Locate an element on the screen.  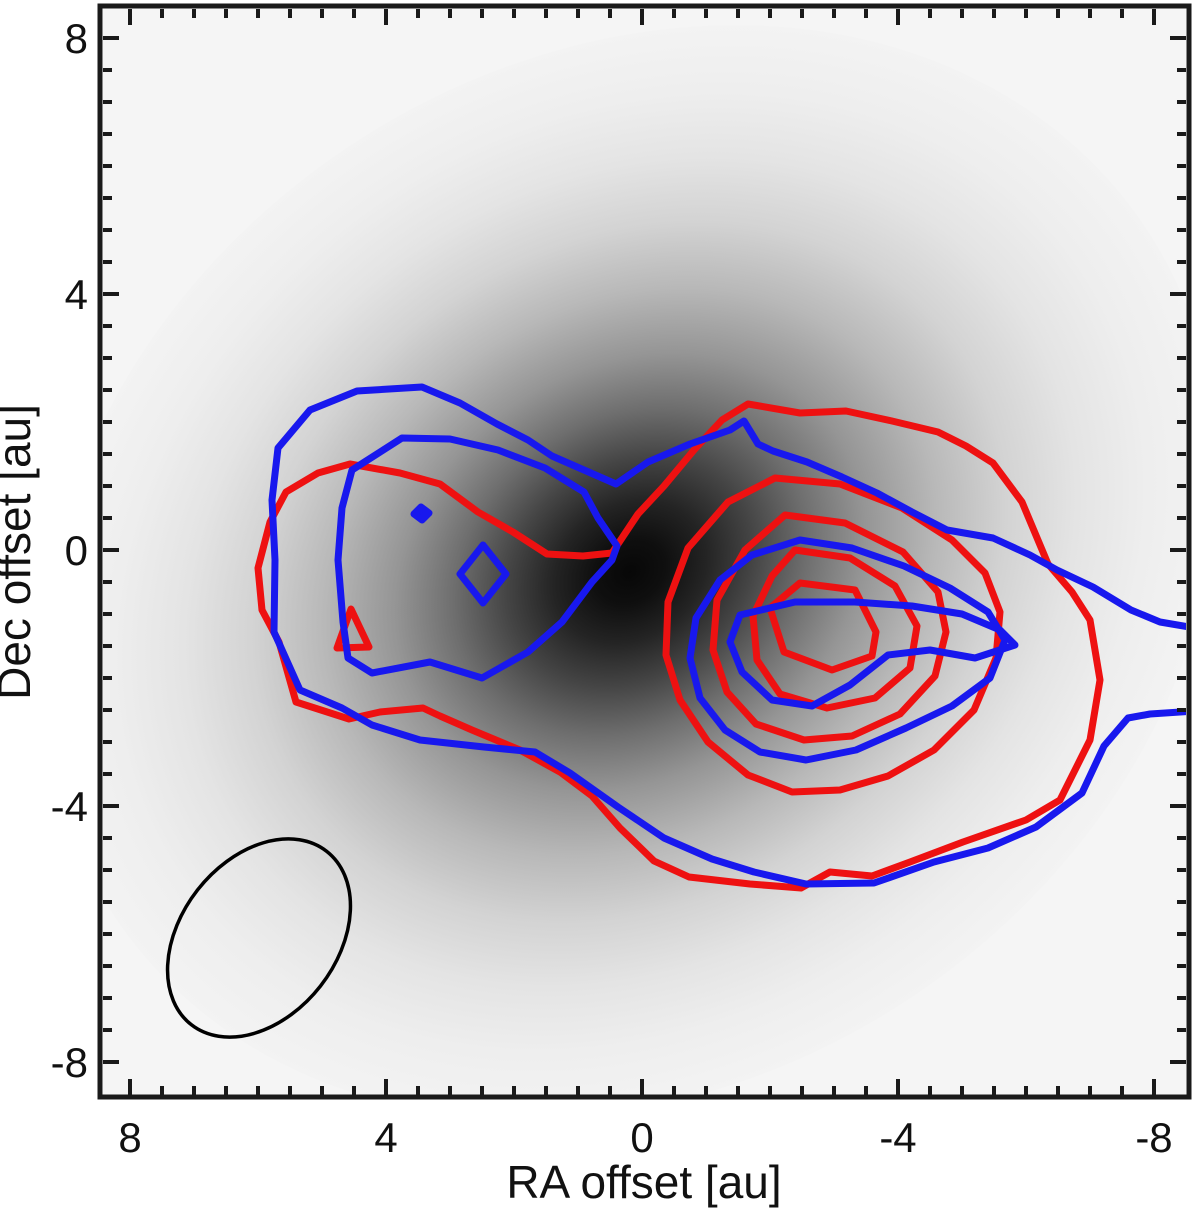
x-tick-label: -8 is located at coordinates (1153, 1137).